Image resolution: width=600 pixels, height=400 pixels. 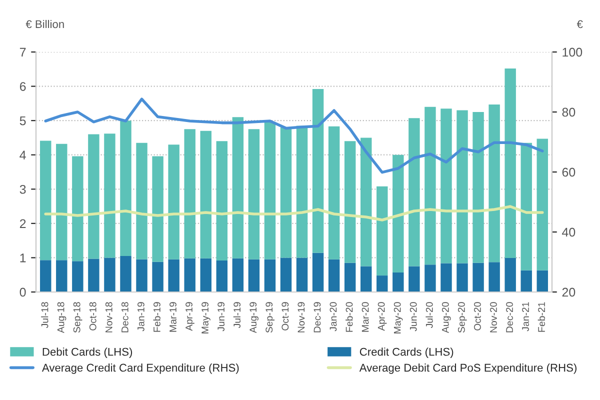 I want to click on y2-tick-label: 100, so click(x=572, y=52).